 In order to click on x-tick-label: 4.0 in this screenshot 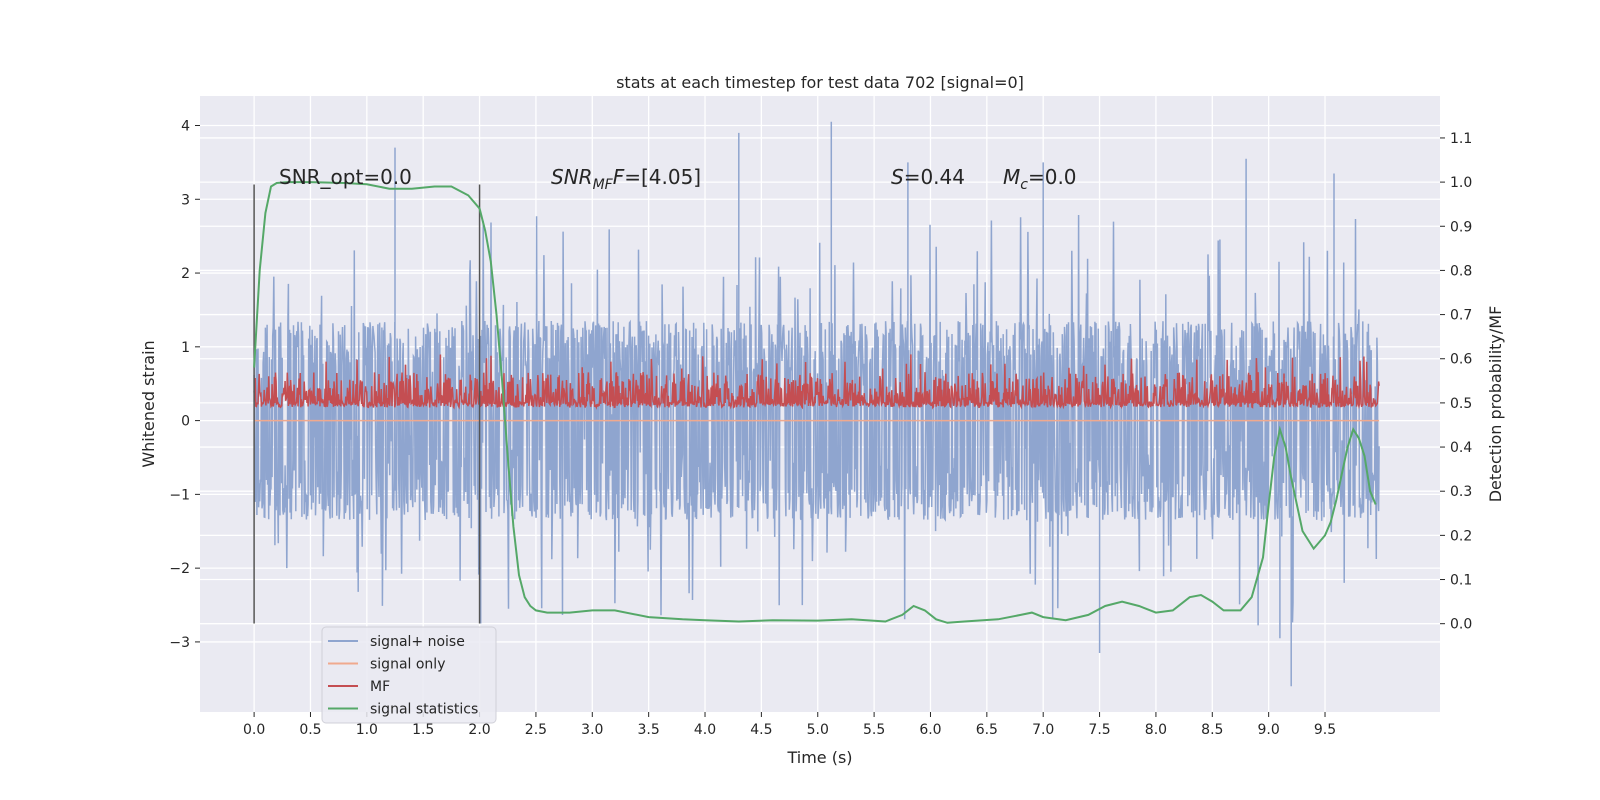, I will do `click(705, 730)`.